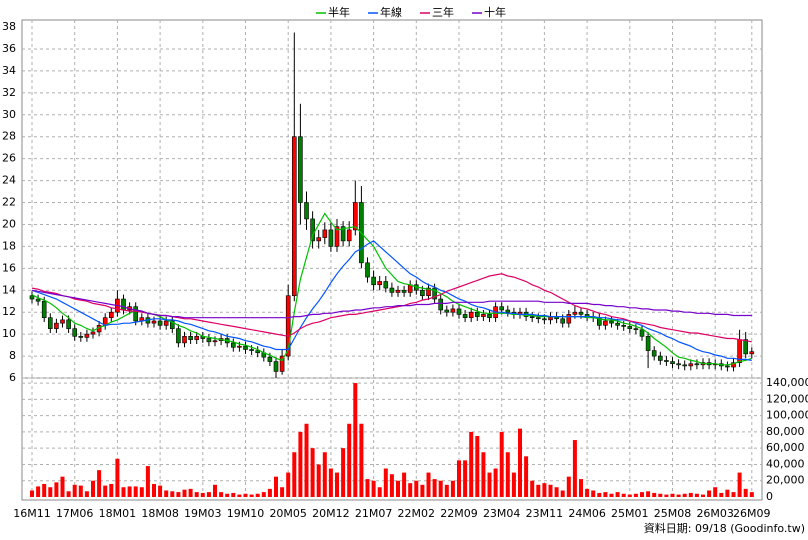 This screenshot has height=540, width=808. I want to click on x-tick-label: 25M08, so click(673, 513).